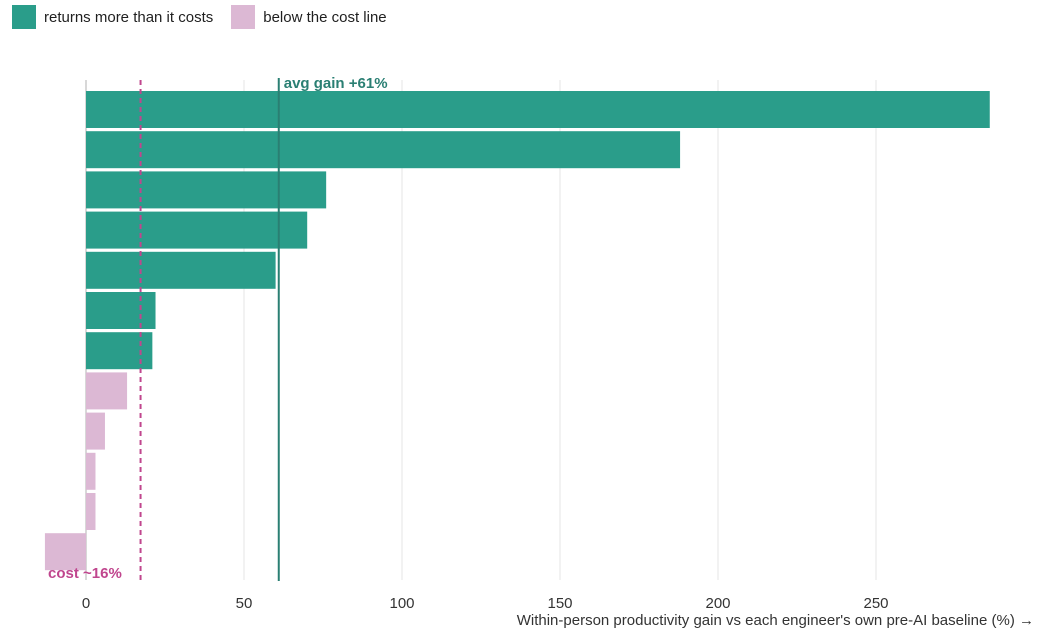  Describe the element at coordinates (24, 17) in the screenshot. I see `legend-swatch-above-cost` at that location.